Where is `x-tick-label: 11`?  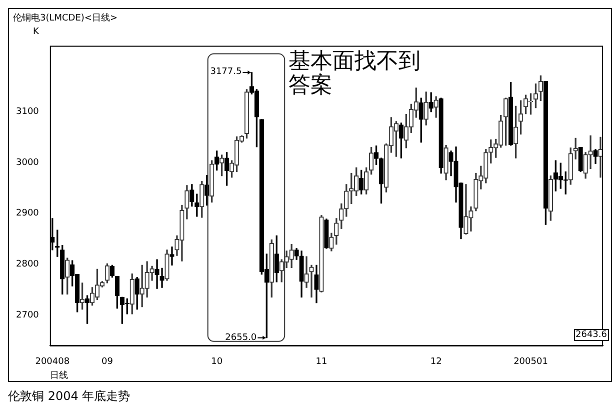 x-tick-label: 11 is located at coordinates (322, 362).